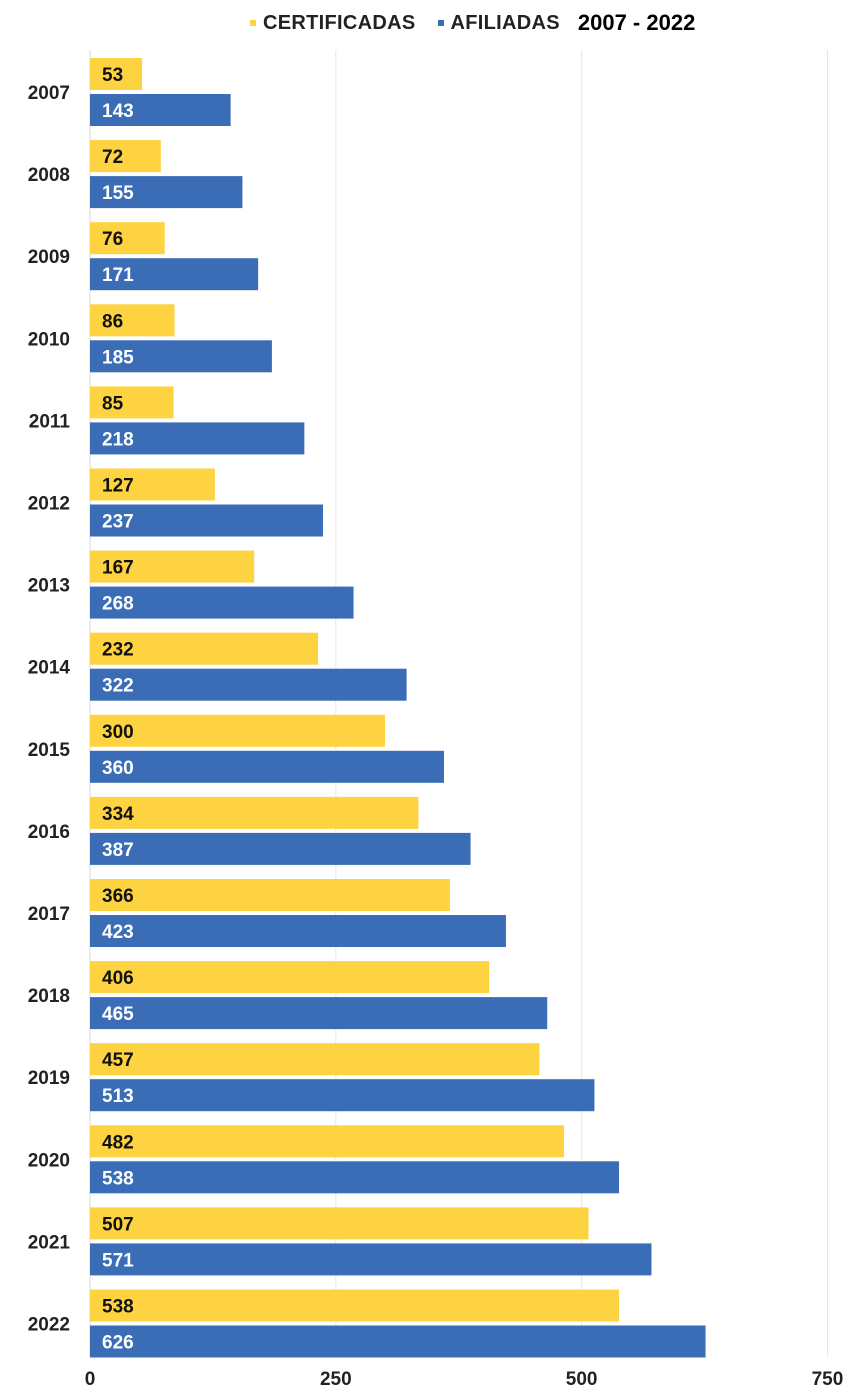 This screenshot has height=1388, width=845. I want to click on data-label-certificadas-2014: 232, so click(118, 650).